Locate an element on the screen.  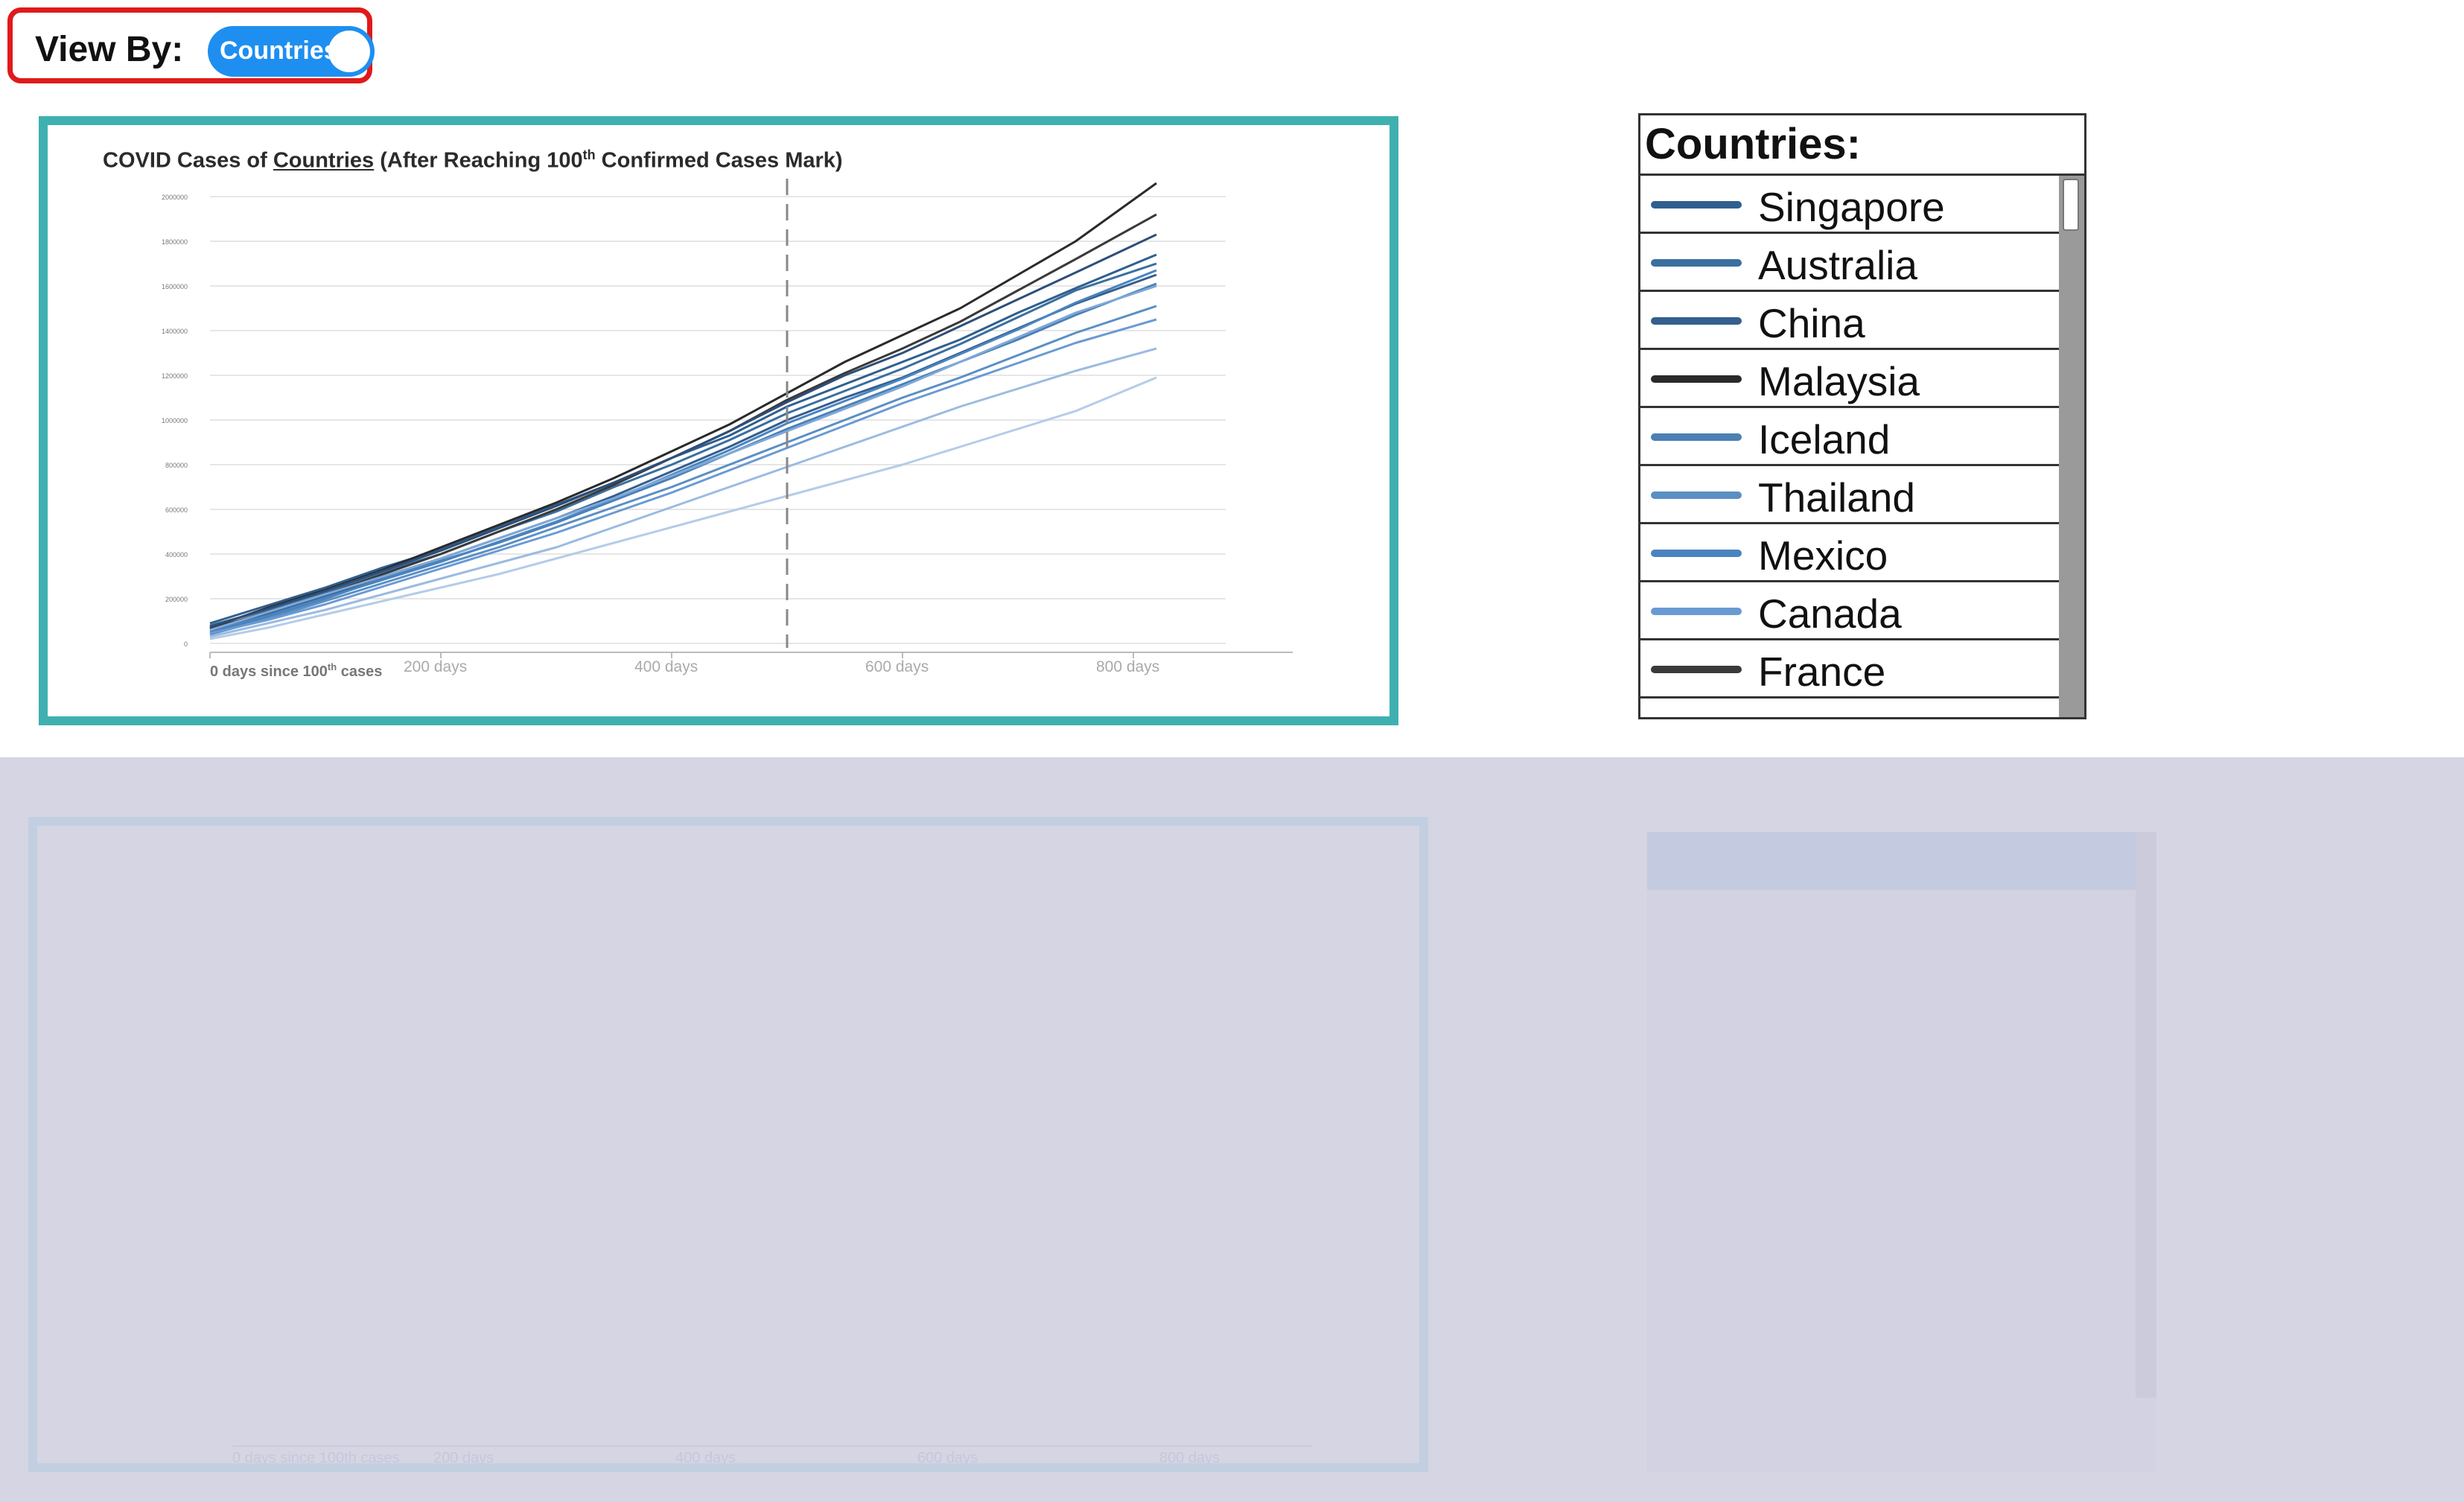
chart-title-suffix: Confirmed Cases Mark) is located at coordinates (719, 160).